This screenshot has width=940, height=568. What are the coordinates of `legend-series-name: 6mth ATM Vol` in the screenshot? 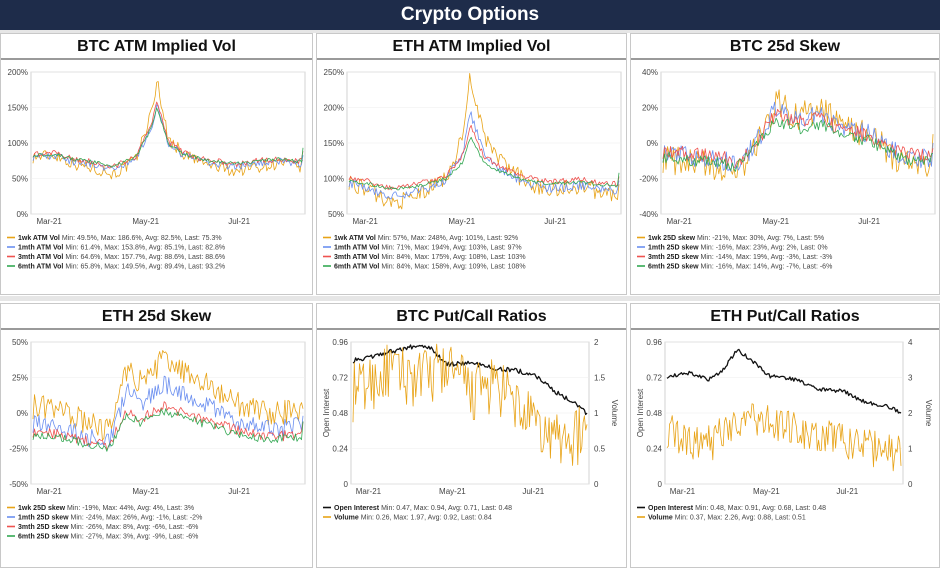 It's located at (40, 267).